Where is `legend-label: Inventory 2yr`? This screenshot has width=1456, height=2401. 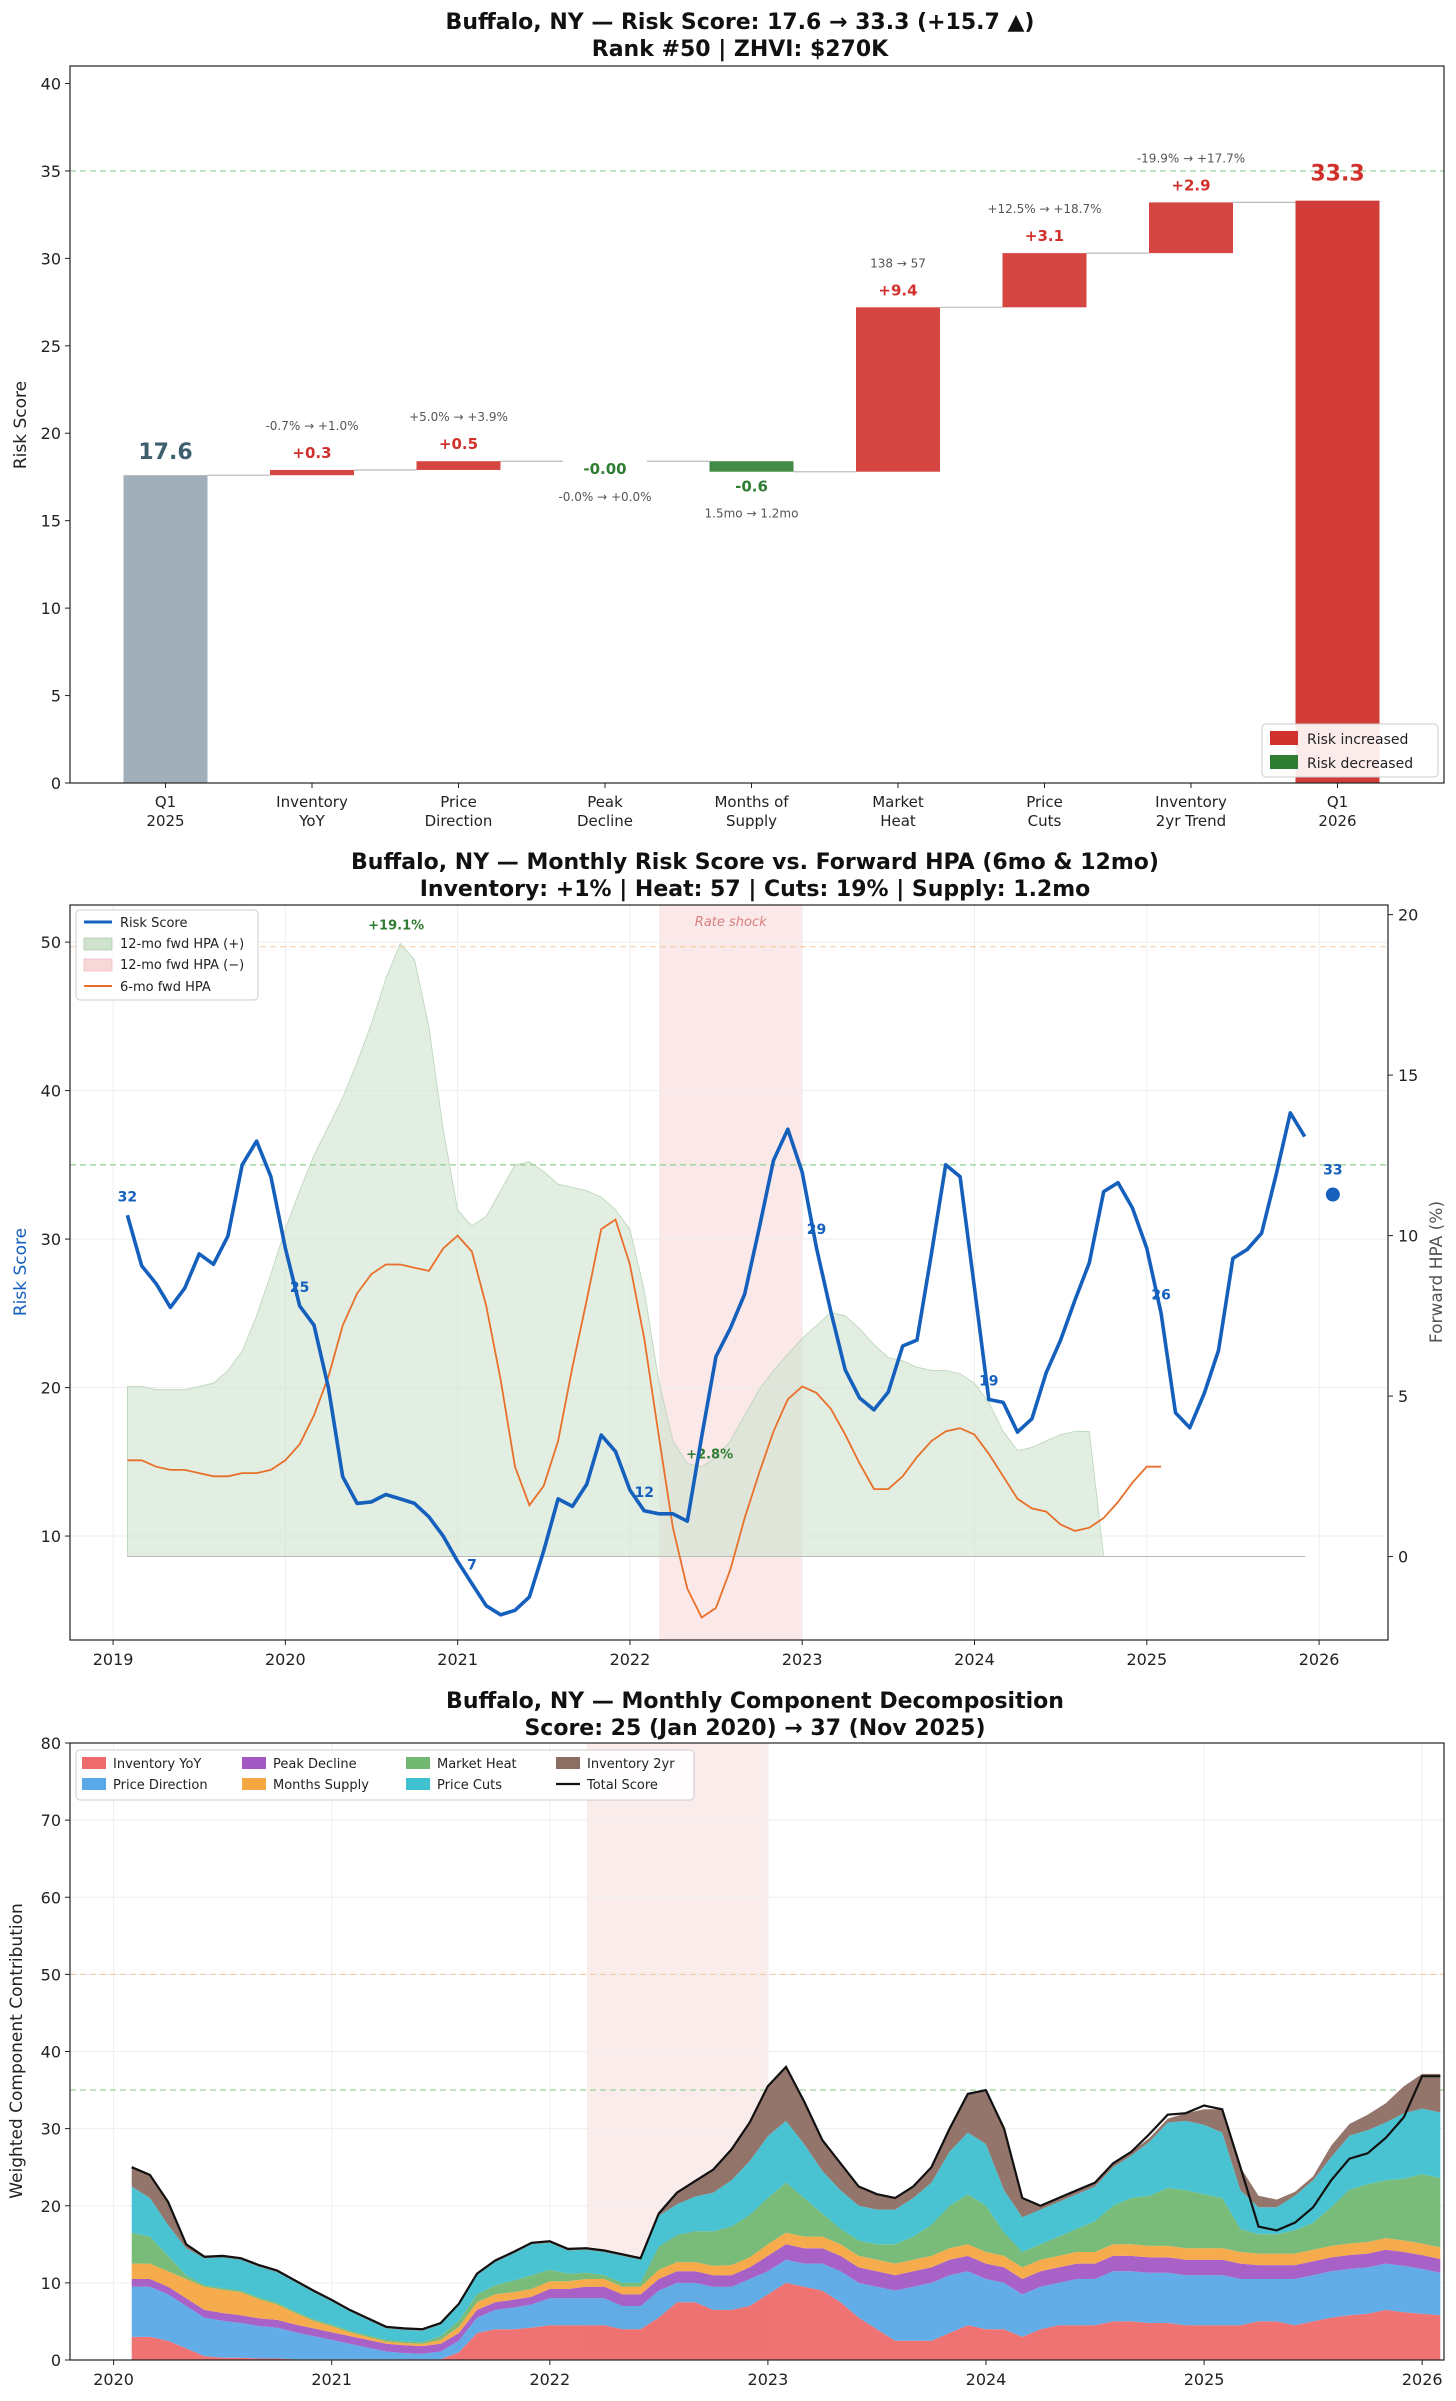 legend-label: Inventory 2yr is located at coordinates (631, 1764).